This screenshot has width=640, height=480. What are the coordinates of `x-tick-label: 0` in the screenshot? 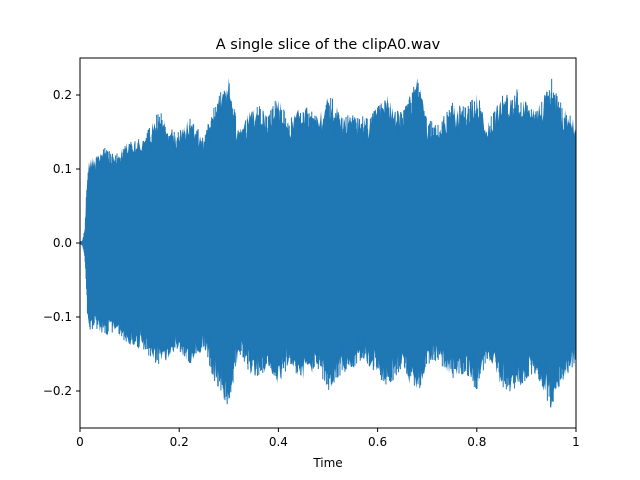 It's located at (80, 442).